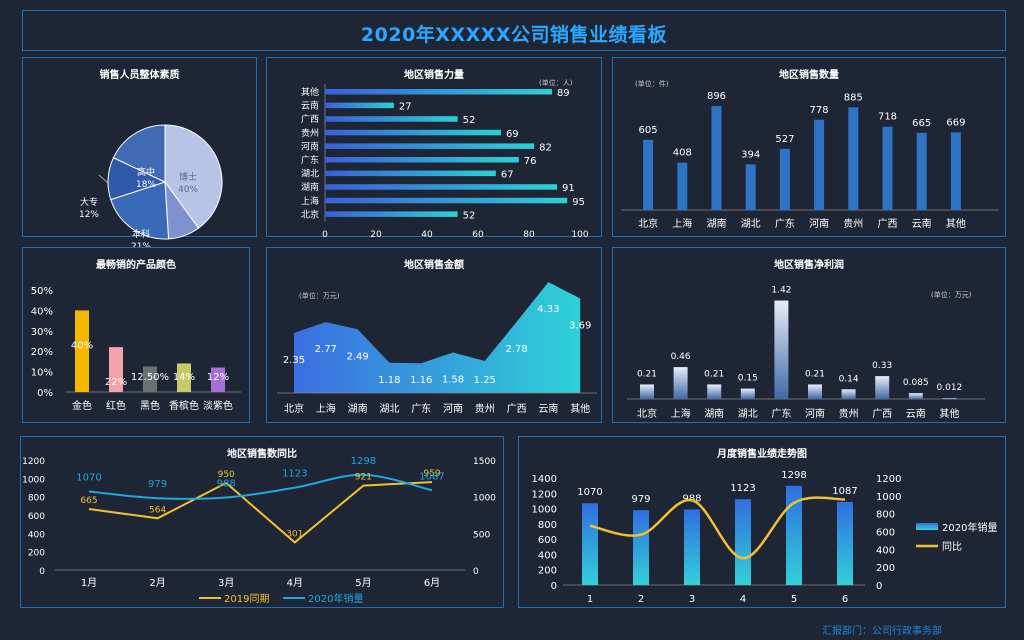 The image size is (1024, 640). Describe the element at coordinates (845, 599) in the screenshot. I see `category-label: 6` at that location.